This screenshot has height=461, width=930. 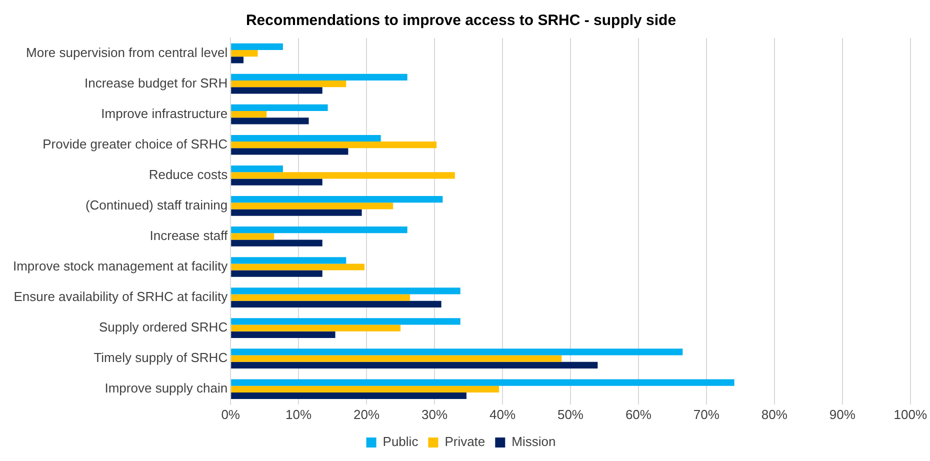 What do you see at coordinates (188, 174) in the screenshot?
I see `y-tick-label: Reduce costs` at bounding box center [188, 174].